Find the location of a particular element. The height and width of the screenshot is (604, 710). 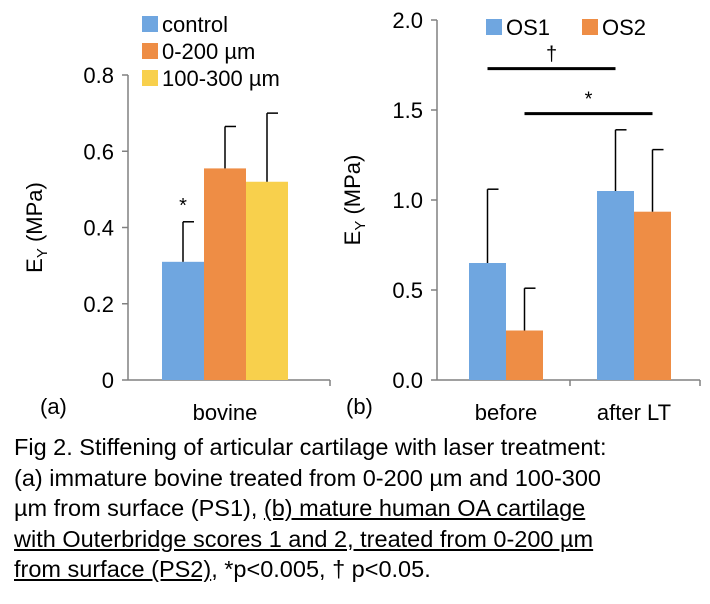

y-tick-label: 0.4 is located at coordinates (98, 228).